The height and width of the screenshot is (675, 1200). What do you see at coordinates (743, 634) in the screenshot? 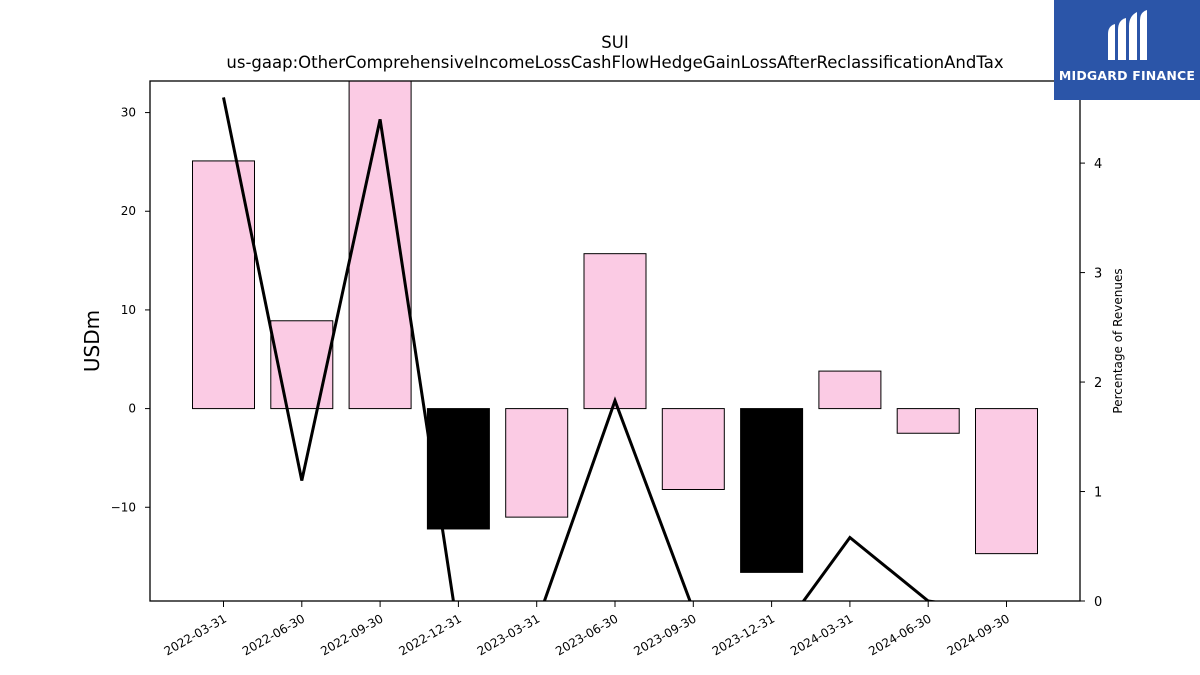
I see `x-tick-label: 2023-12-31` at bounding box center [743, 634].